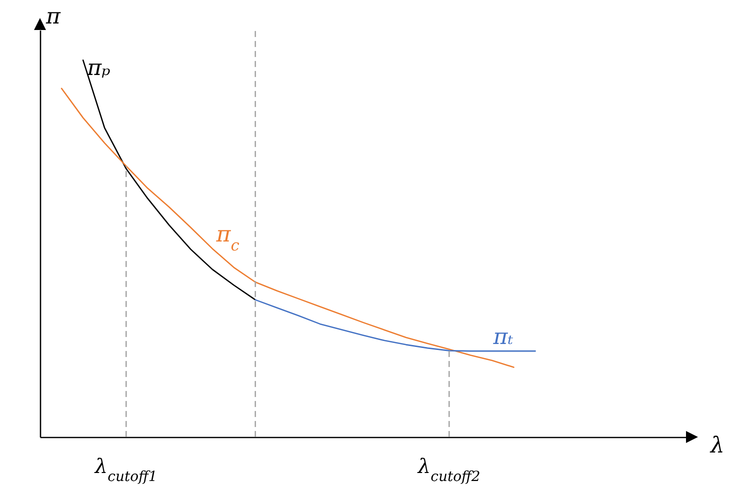  What do you see at coordinates (98, 69) in the screenshot?
I see `series-label: πₚ` at bounding box center [98, 69].